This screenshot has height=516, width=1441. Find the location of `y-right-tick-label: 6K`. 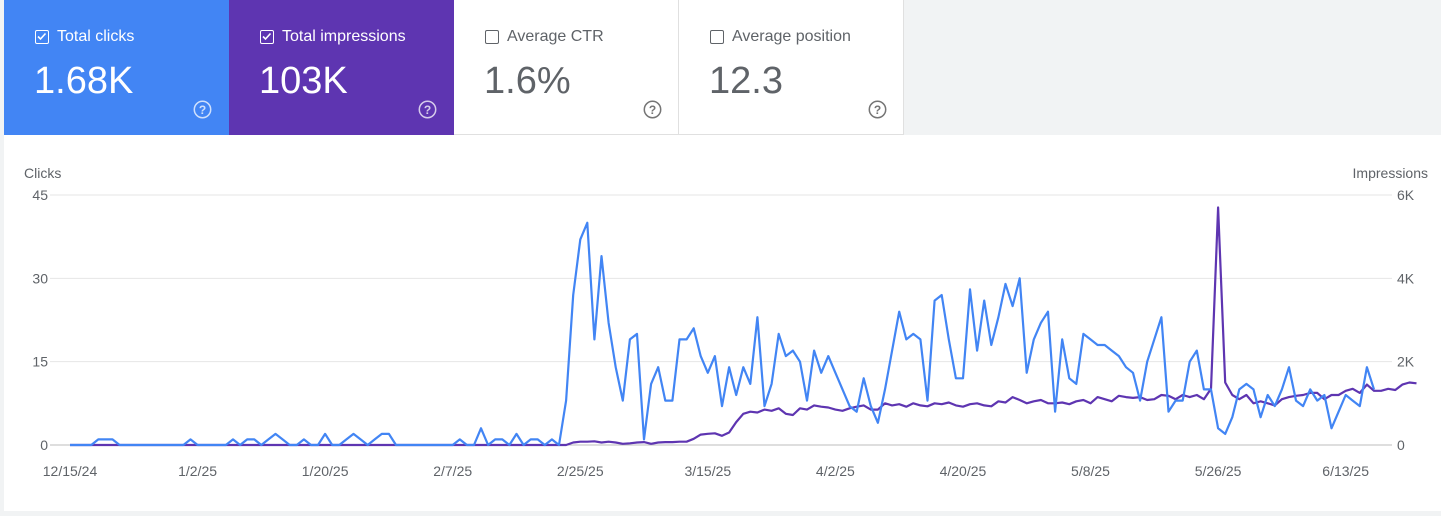

y-right-tick-label: 6K is located at coordinates (1406, 195).